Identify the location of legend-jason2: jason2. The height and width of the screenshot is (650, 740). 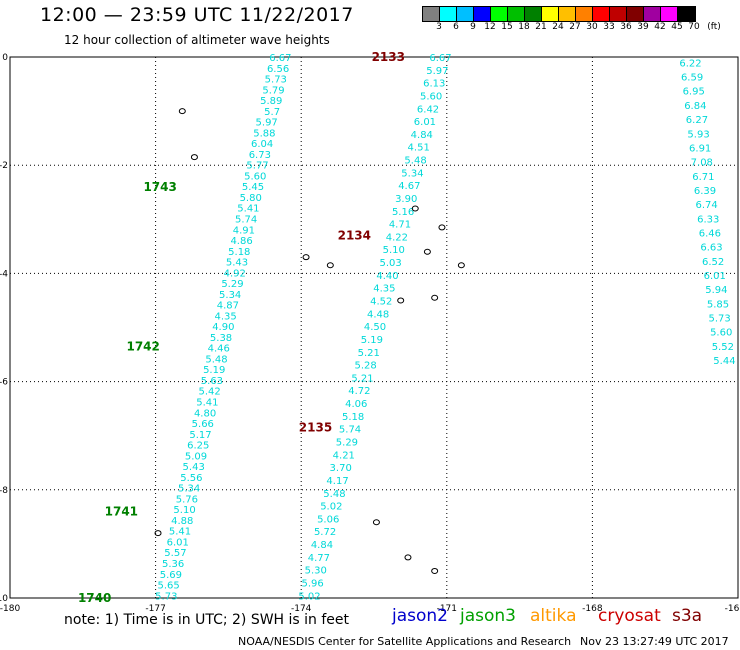
(420, 616).